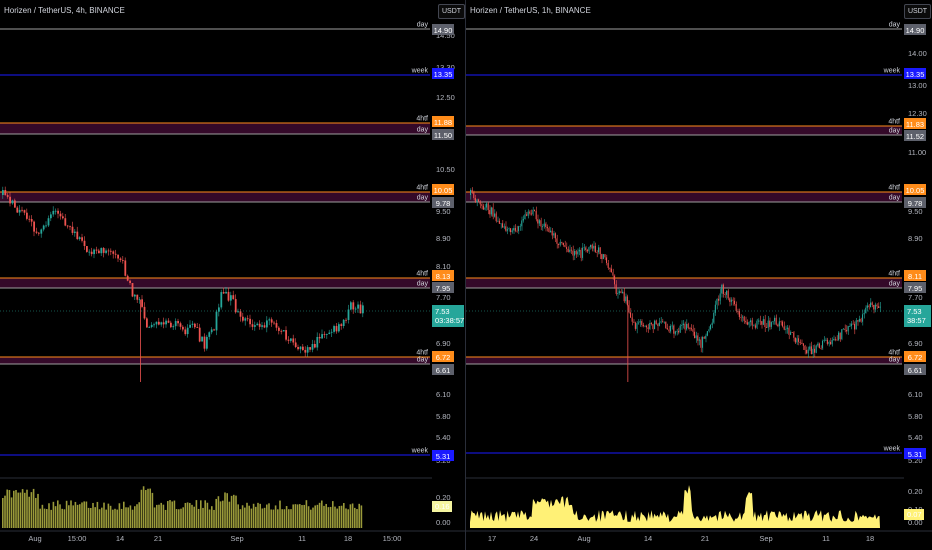  I want to click on level-badge-day, so click(915, 369).